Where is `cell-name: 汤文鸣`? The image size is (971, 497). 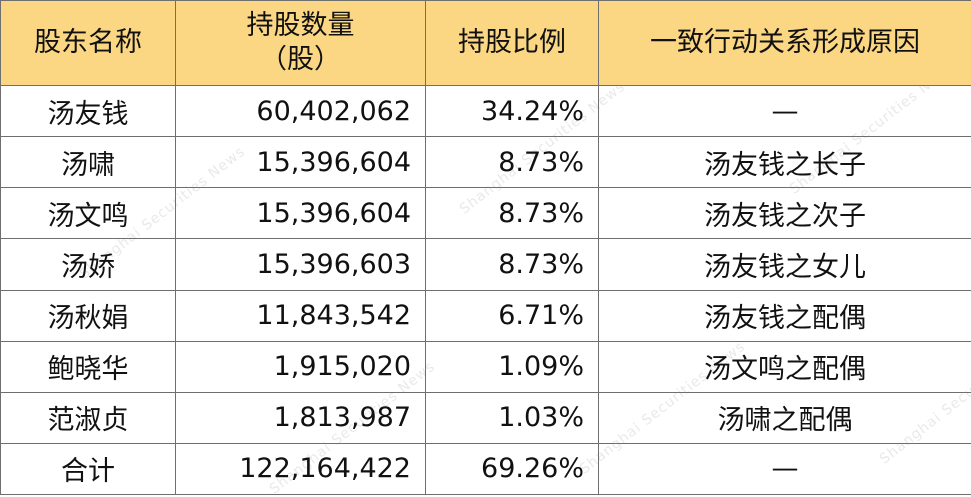 cell-name: 汤文鸣 is located at coordinates (88, 213).